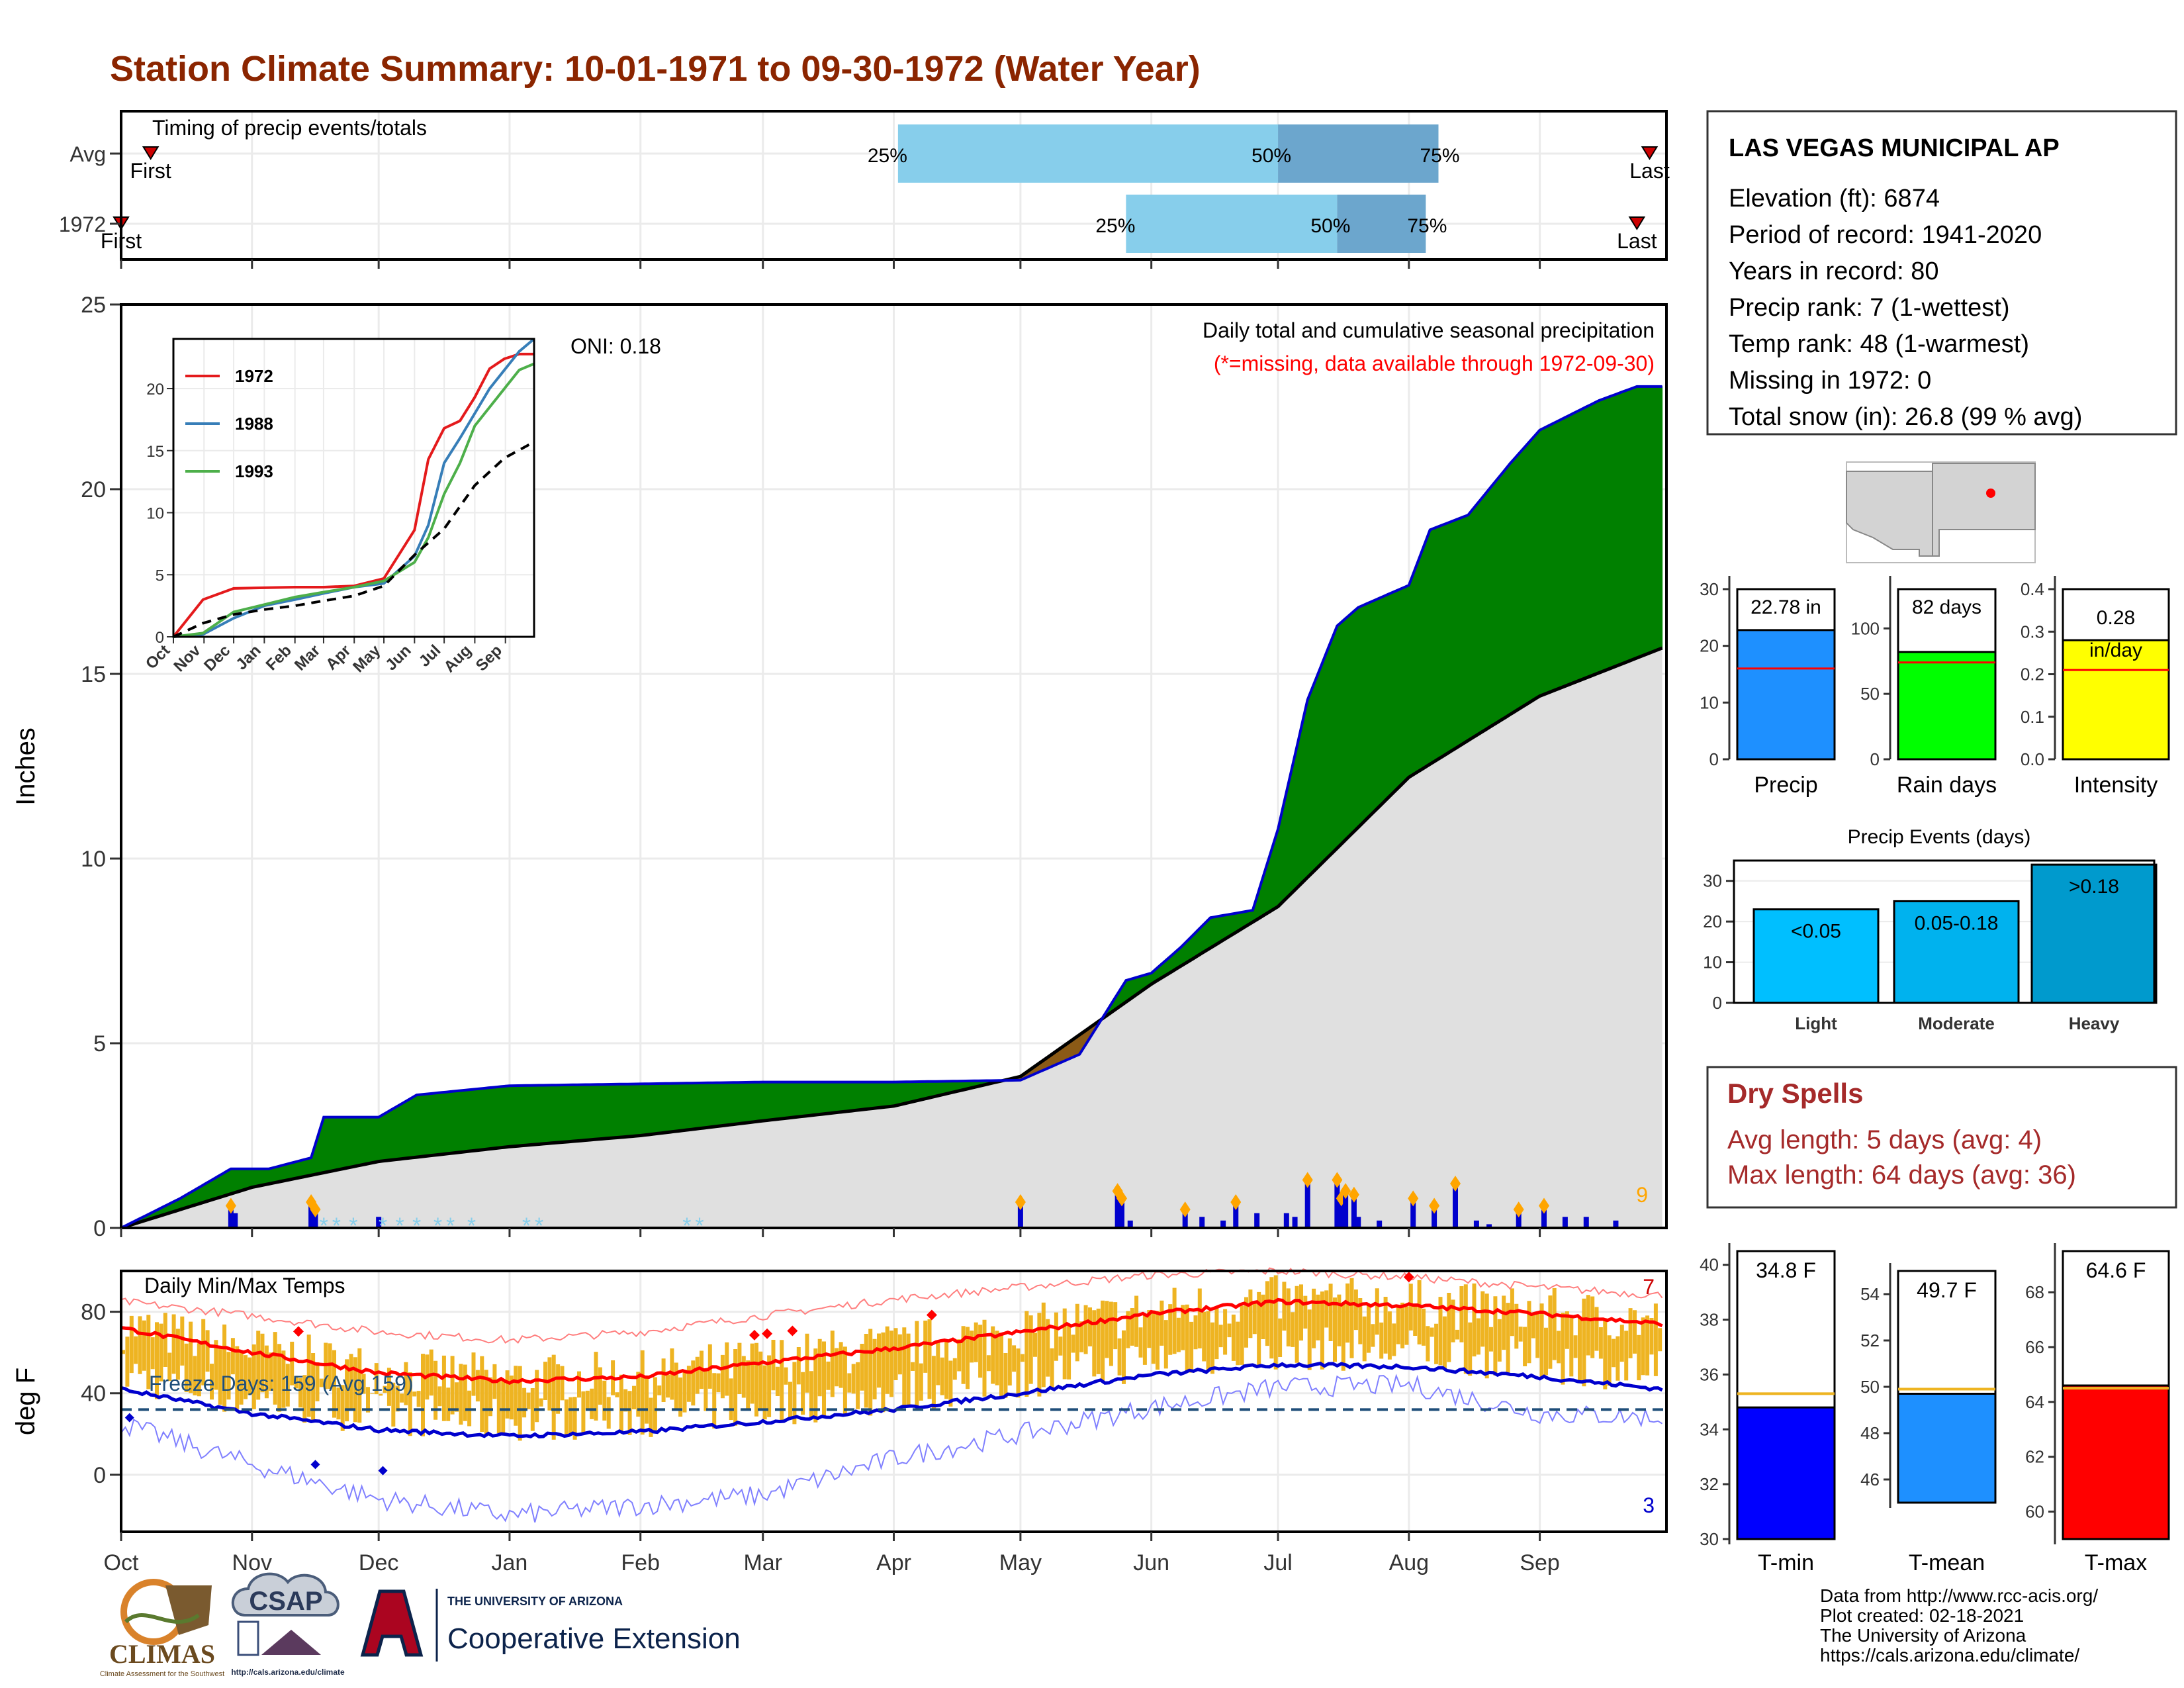  Describe the element at coordinates (892, 1400) in the screenshot. I see `avg-min-line` at that location.